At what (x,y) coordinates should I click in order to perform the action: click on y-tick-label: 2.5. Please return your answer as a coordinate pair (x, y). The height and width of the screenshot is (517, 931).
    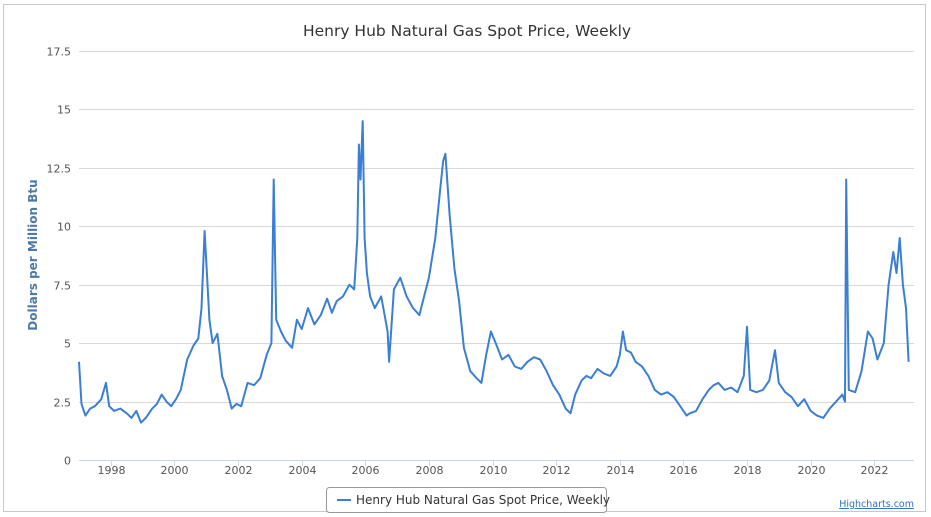
    Looking at the image, I should click on (63, 403).